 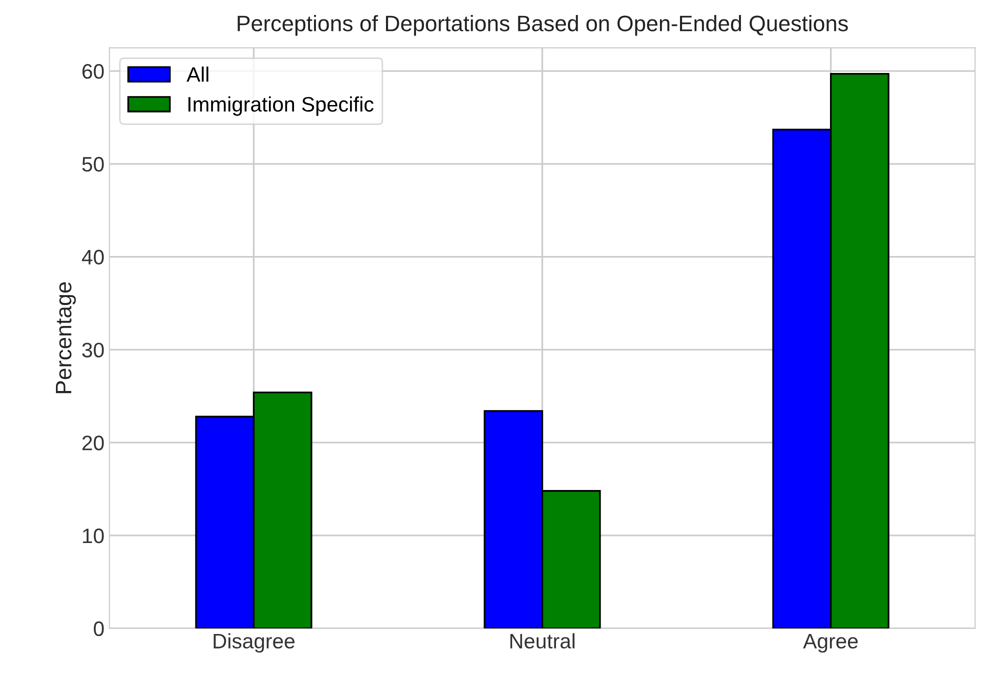 I want to click on y-tick-label: 60, so click(x=93, y=71).